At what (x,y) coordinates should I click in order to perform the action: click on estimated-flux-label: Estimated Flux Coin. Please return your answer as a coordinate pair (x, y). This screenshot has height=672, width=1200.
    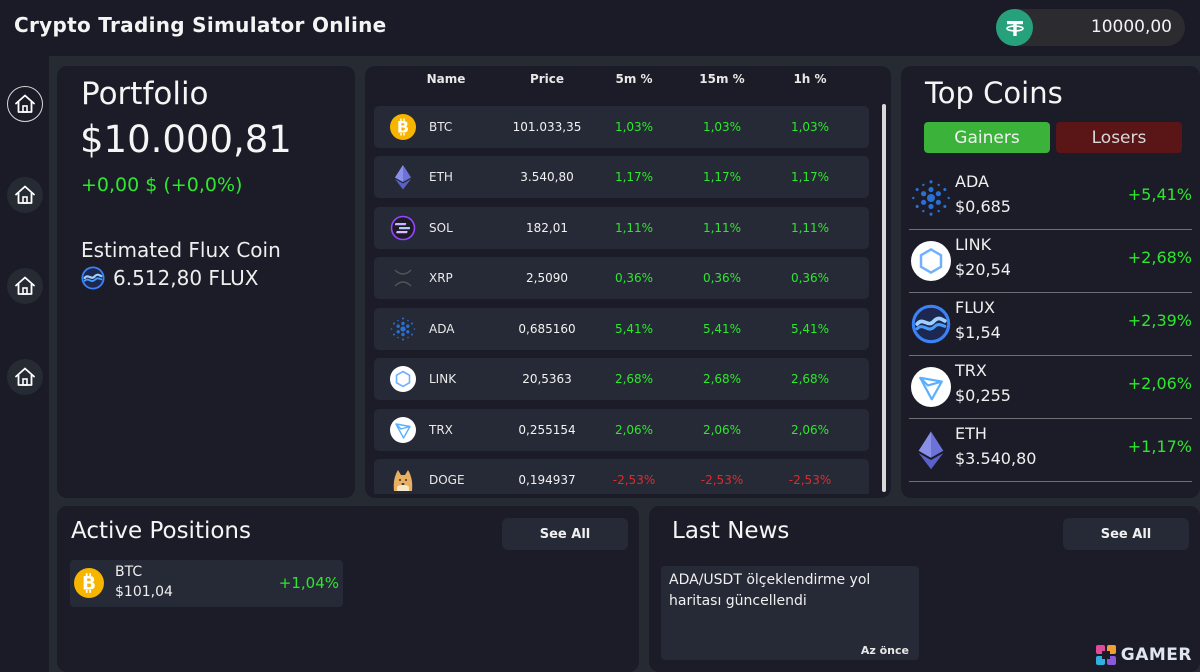
    Looking at the image, I should click on (181, 250).